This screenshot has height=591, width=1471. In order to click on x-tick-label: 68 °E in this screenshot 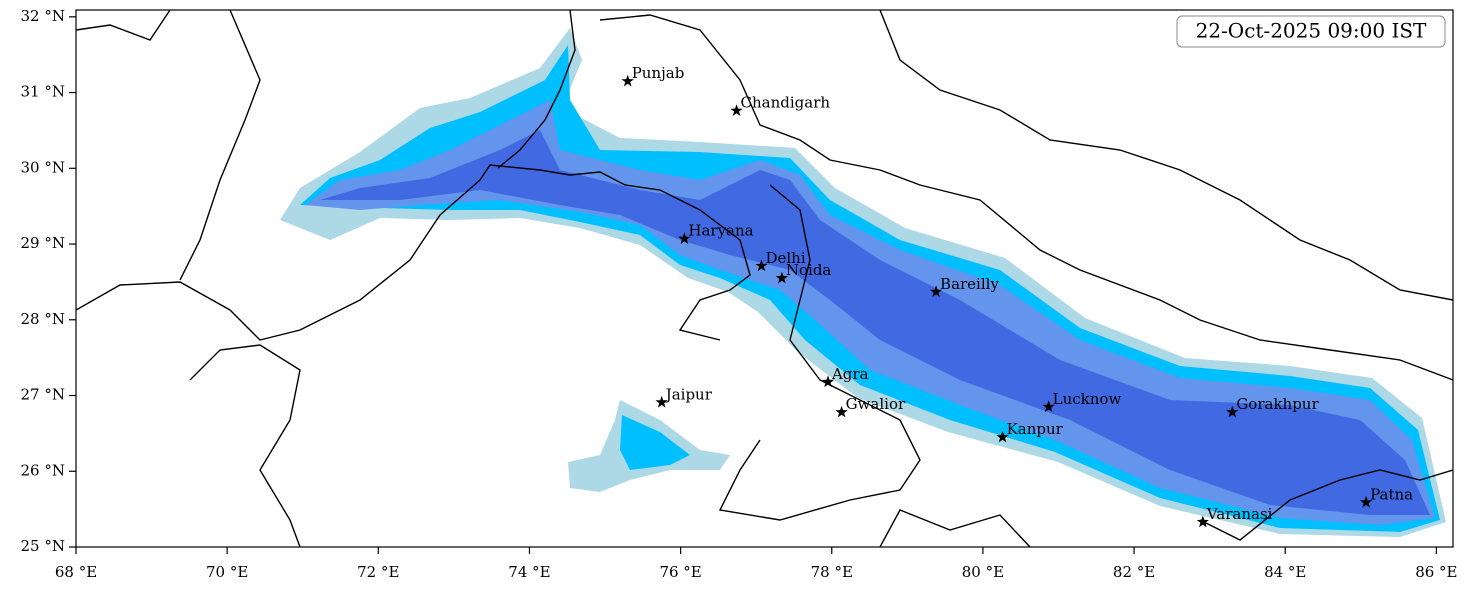, I will do `click(76, 572)`.